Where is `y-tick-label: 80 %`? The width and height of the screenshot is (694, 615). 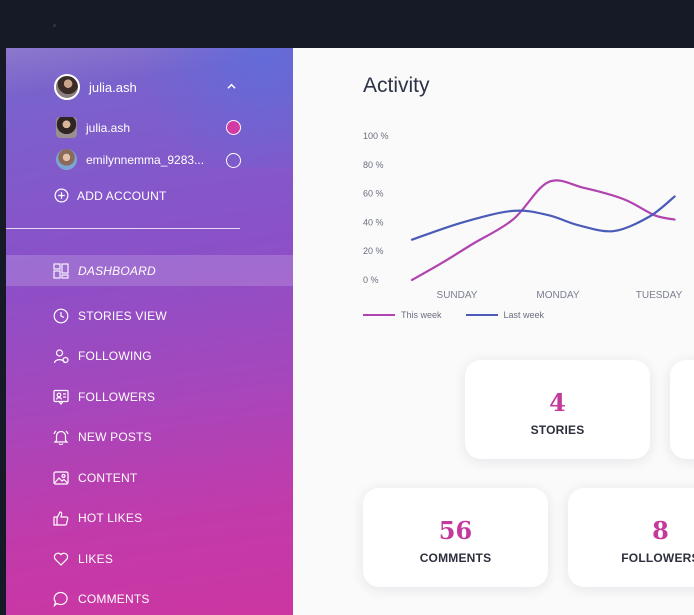
y-tick-label: 80 % is located at coordinates (373, 165).